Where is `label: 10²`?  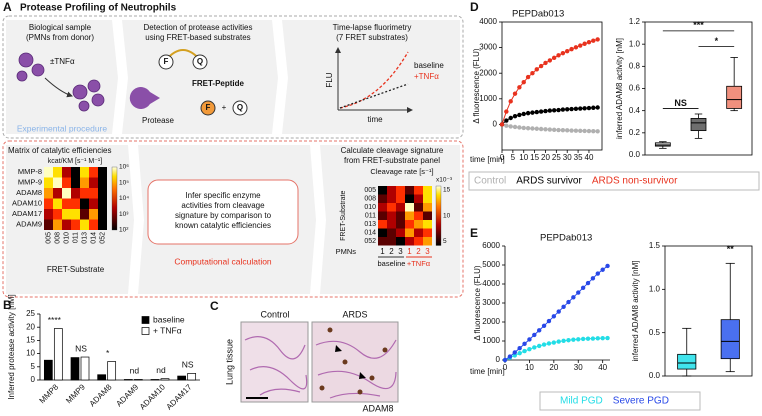
label: 10² is located at coordinates (124, 230).